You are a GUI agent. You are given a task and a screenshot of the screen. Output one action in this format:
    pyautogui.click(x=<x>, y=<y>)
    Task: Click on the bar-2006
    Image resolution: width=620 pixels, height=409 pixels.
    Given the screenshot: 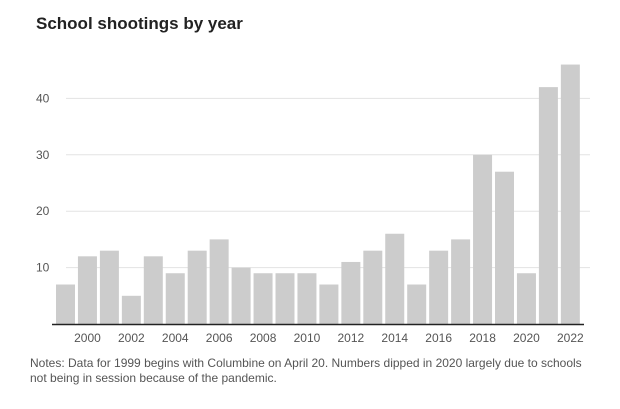 What is the action you would take?
    pyautogui.click(x=219, y=281)
    